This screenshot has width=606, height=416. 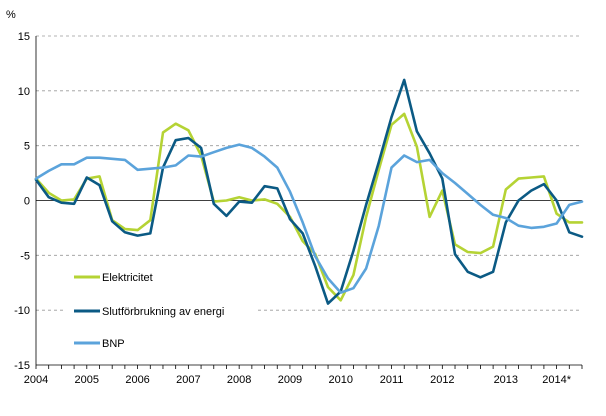 What do you see at coordinates (188, 380) in the screenshot?
I see `x-tick-label: 2007` at bounding box center [188, 380].